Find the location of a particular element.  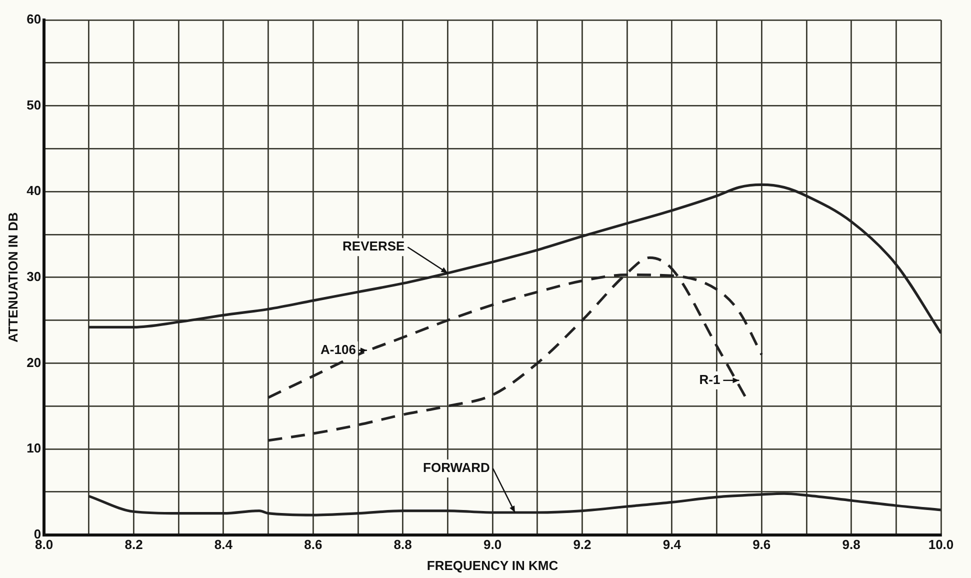

y-tick-label: 40 is located at coordinates (34, 190).